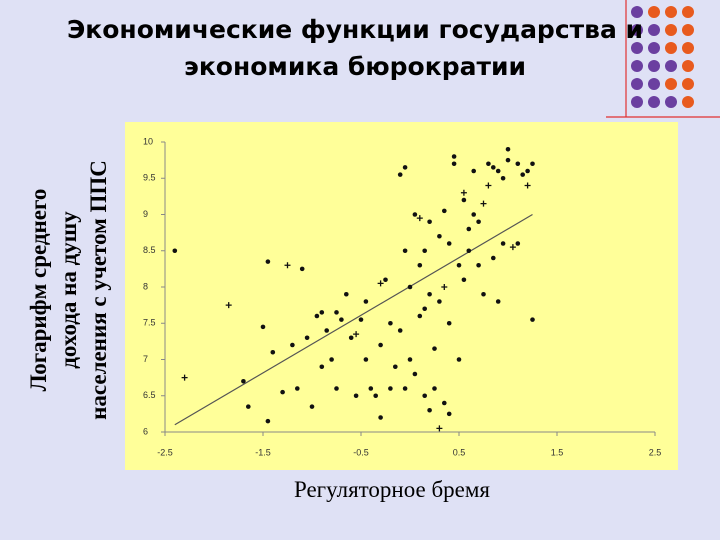 Image resolution: width=720 pixels, height=540 pixels. What do you see at coordinates (148, 141) in the screenshot?
I see `y-tick-label: 10` at bounding box center [148, 141].